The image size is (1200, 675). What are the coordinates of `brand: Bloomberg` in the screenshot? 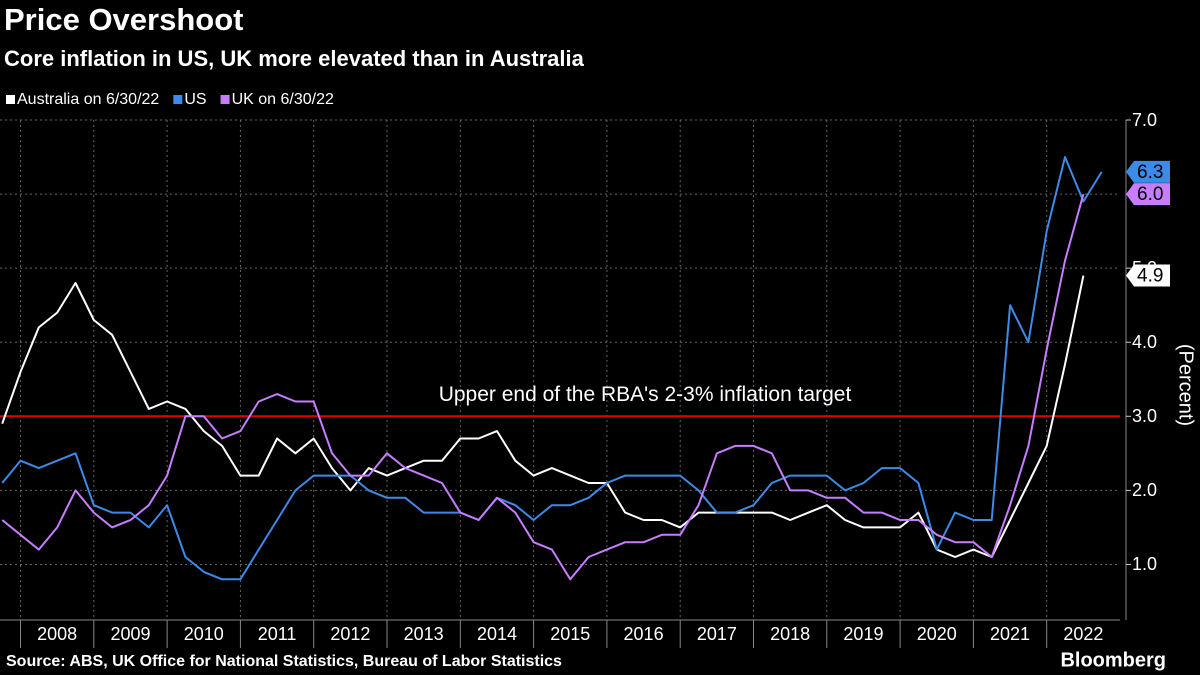 It's located at (1113, 660).